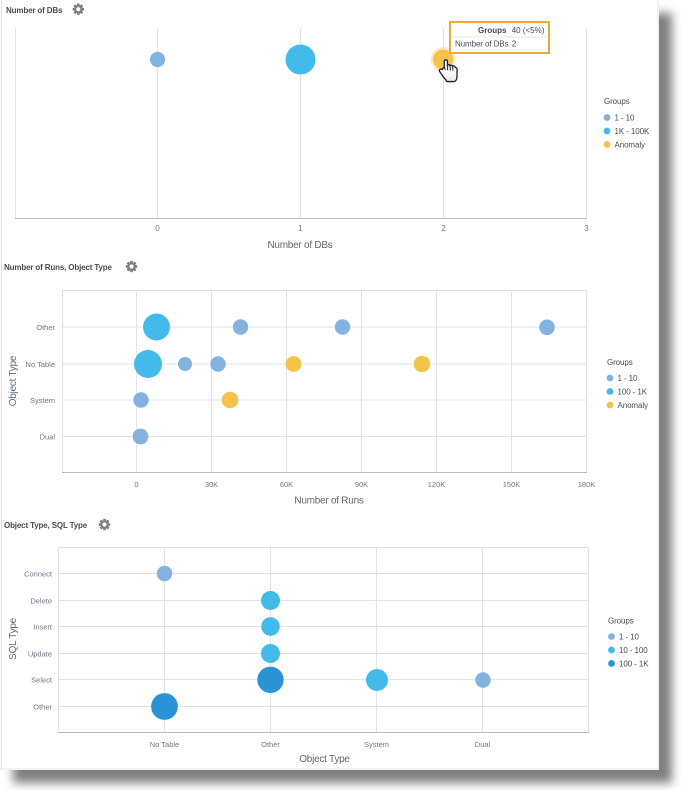 The width and height of the screenshot is (681, 790). What do you see at coordinates (38, 574) in the screenshot?
I see `svg-text: Connect` at bounding box center [38, 574].